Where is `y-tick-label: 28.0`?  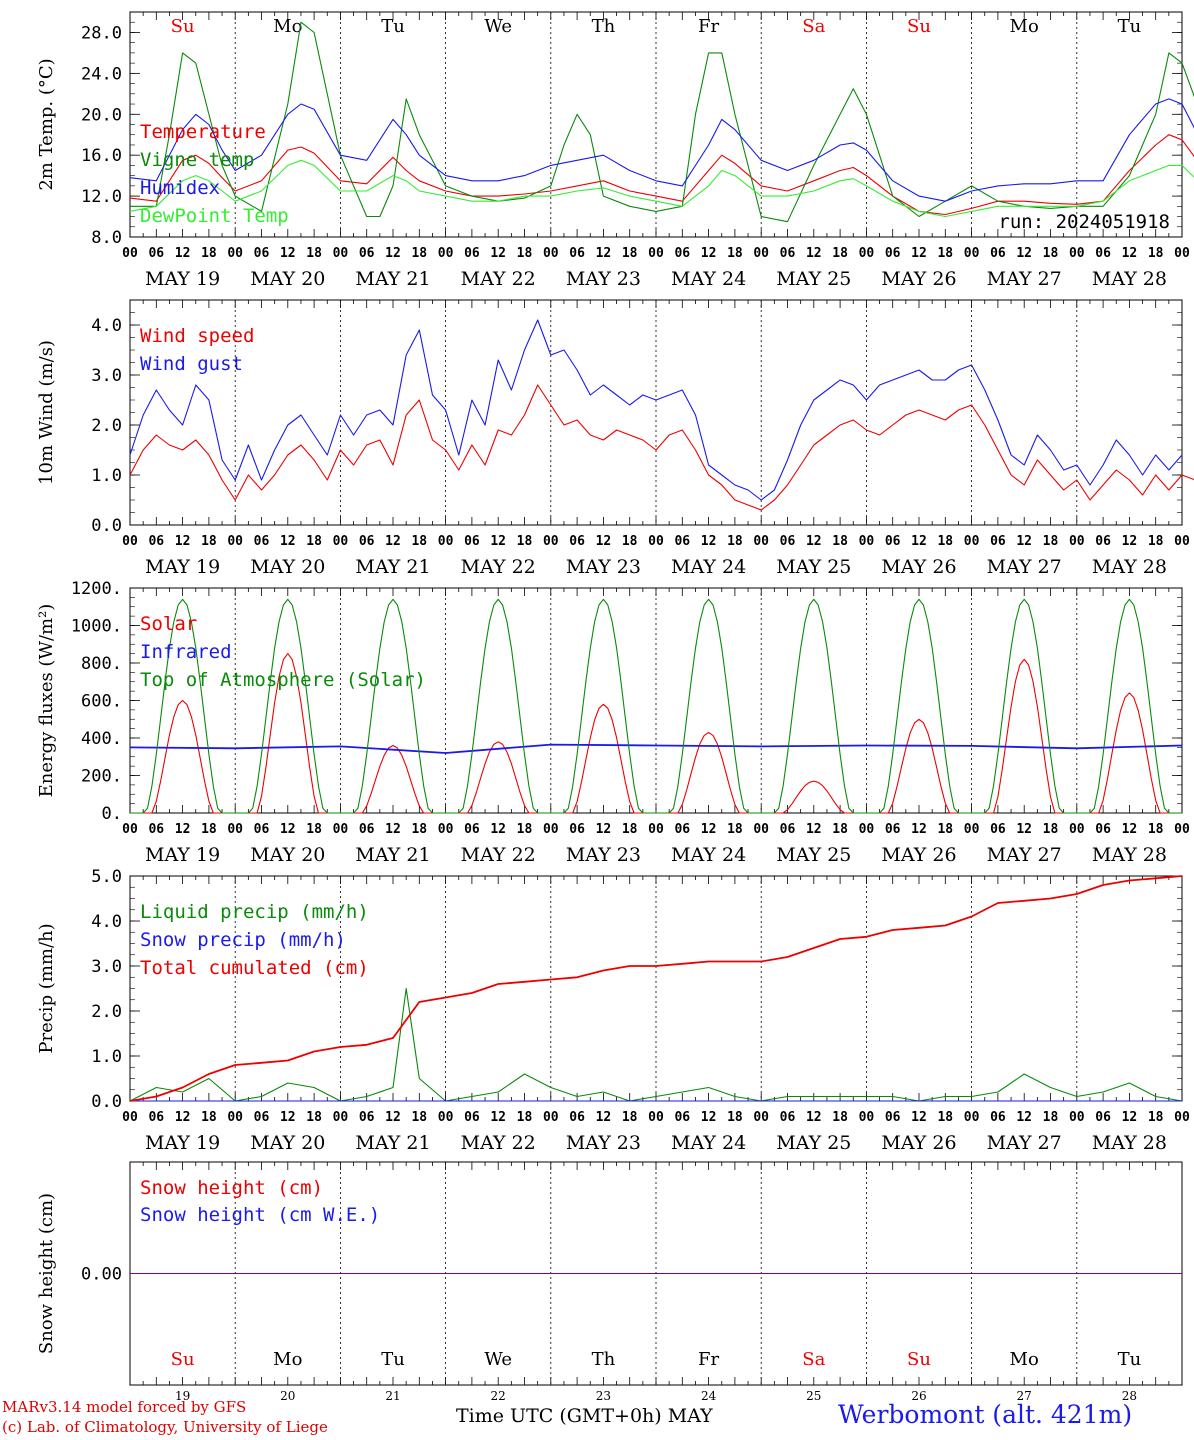 y-tick-label: 28.0 is located at coordinates (101, 33).